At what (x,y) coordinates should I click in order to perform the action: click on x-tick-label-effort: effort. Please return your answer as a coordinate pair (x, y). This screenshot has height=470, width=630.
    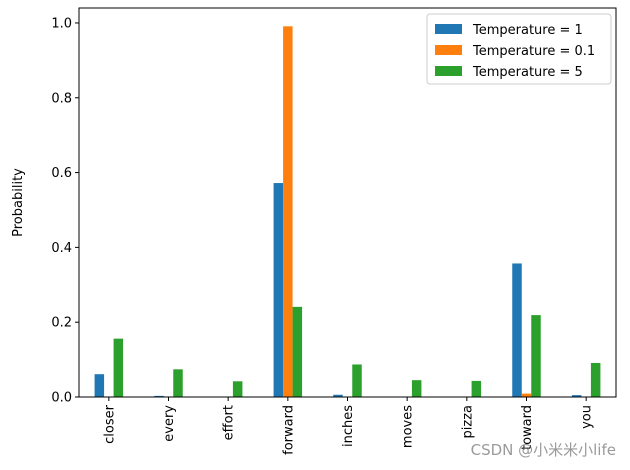
    Looking at the image, I should click on (229, 422).